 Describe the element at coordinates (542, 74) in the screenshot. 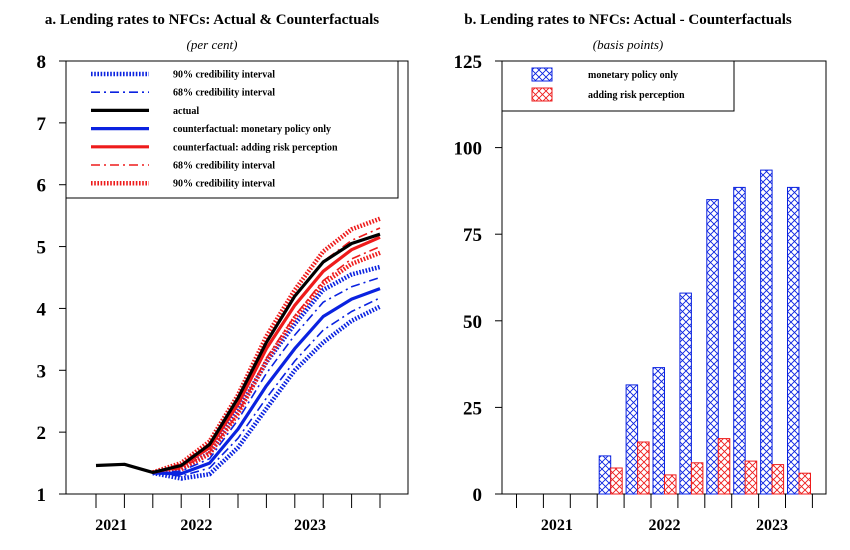

I see `chart-b-legend-swatch-monetary` at that location.